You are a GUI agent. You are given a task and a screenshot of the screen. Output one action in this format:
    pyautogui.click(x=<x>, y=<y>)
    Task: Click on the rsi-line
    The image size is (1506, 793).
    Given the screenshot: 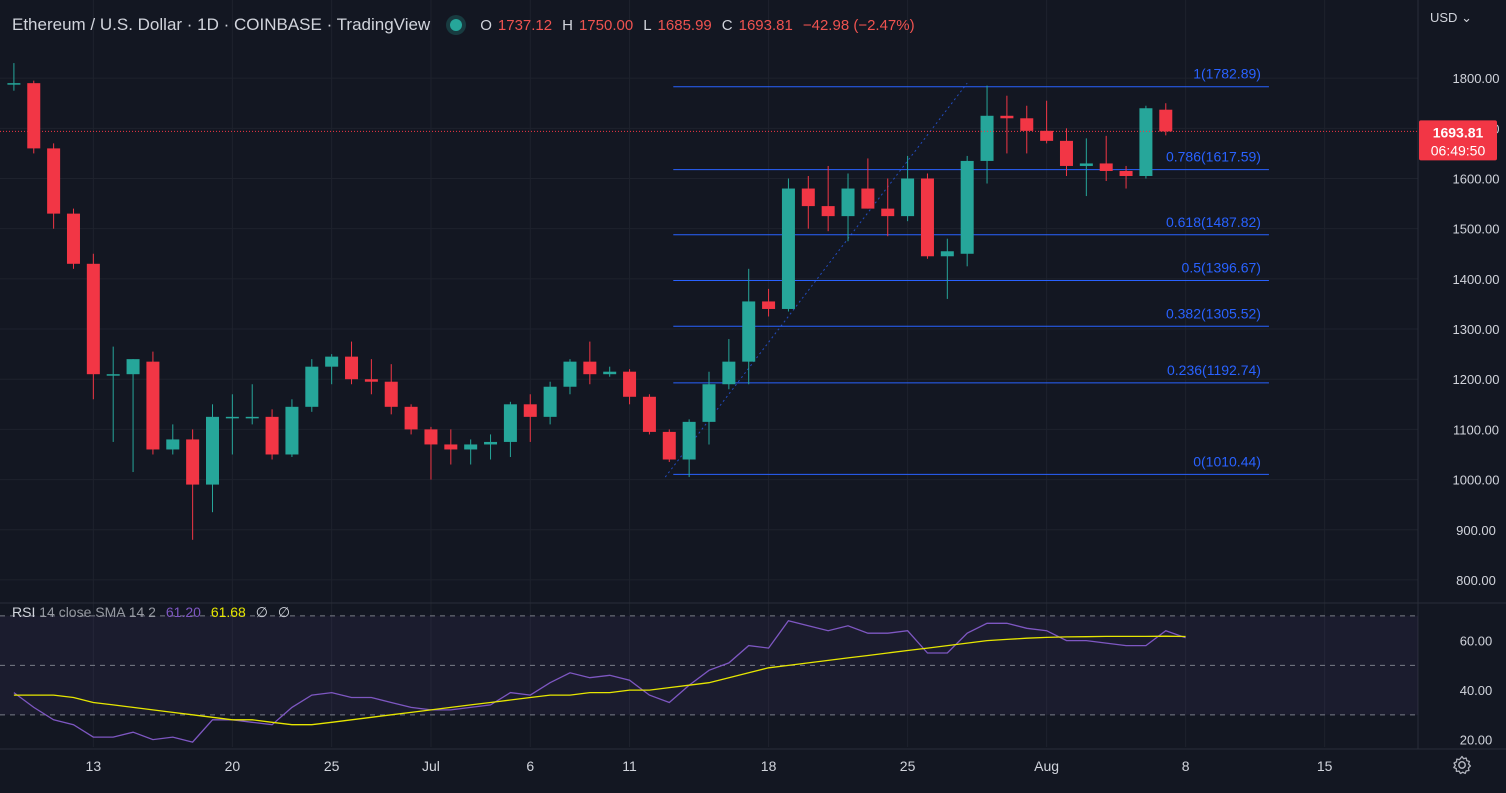 What is the action you would take?
    pyautogui.click(x=599, y=681)
    